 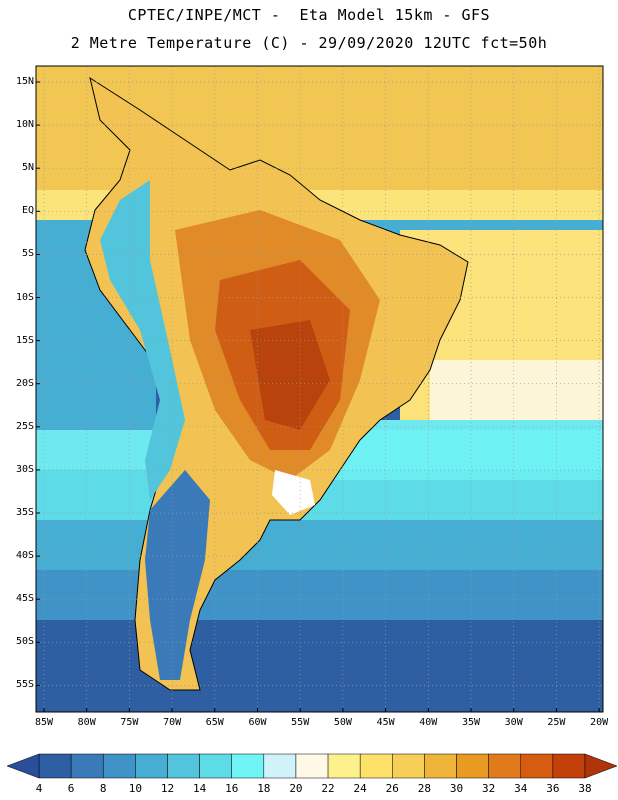 I want to click on colorbar-label: 32, so click(x=489, y=788).